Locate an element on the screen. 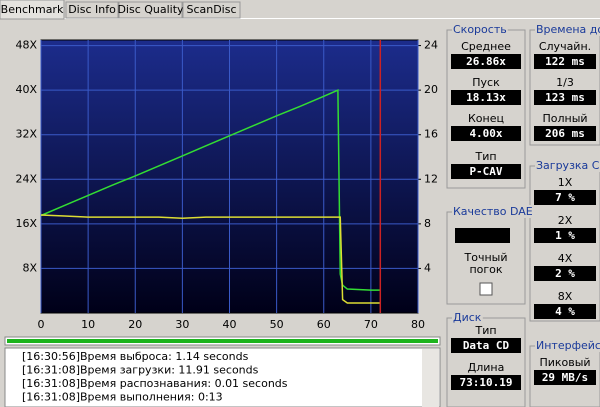  check-label: погок is located at coordinates (485, 269).